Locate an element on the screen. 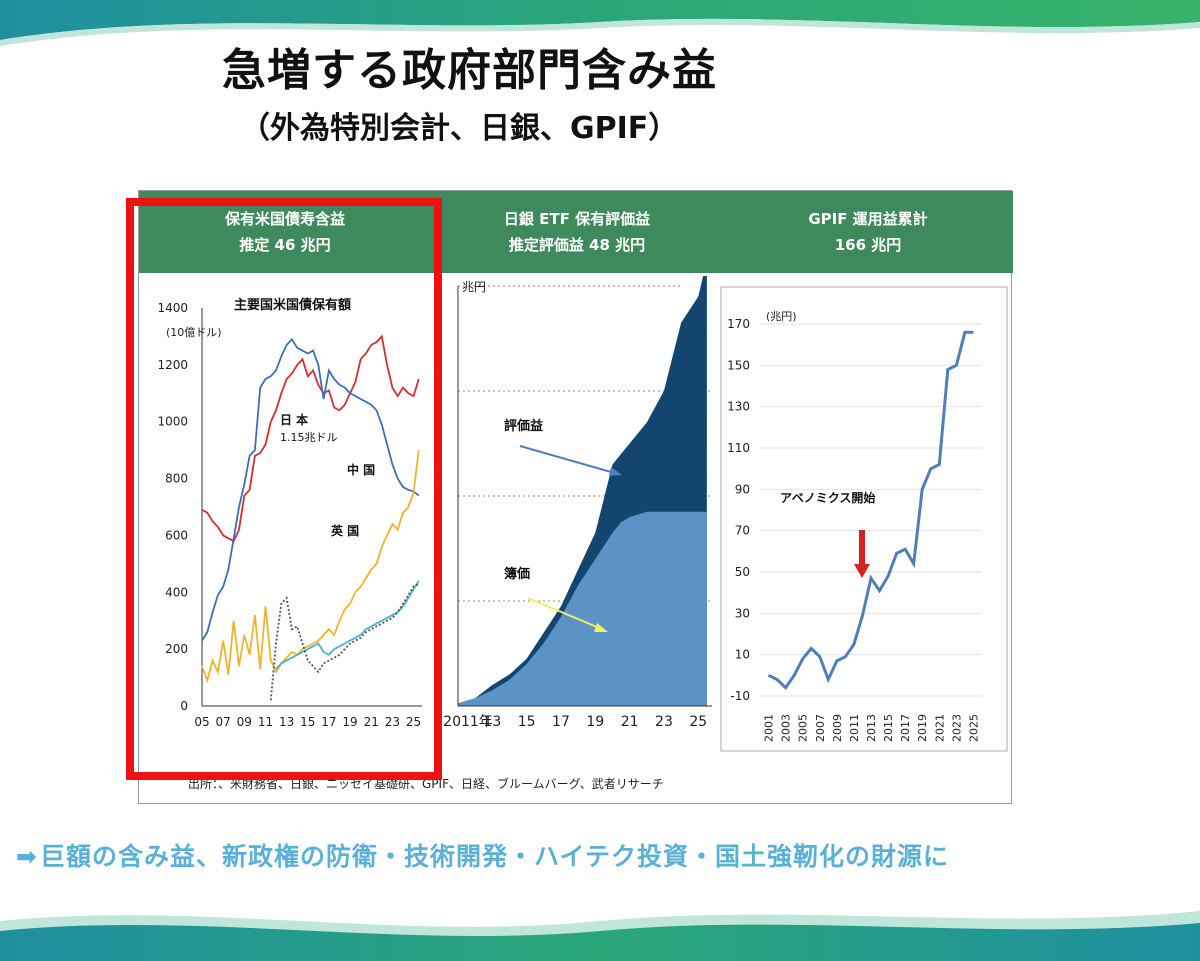  x-tick-label: 05 is located at coordinates (201, 722).